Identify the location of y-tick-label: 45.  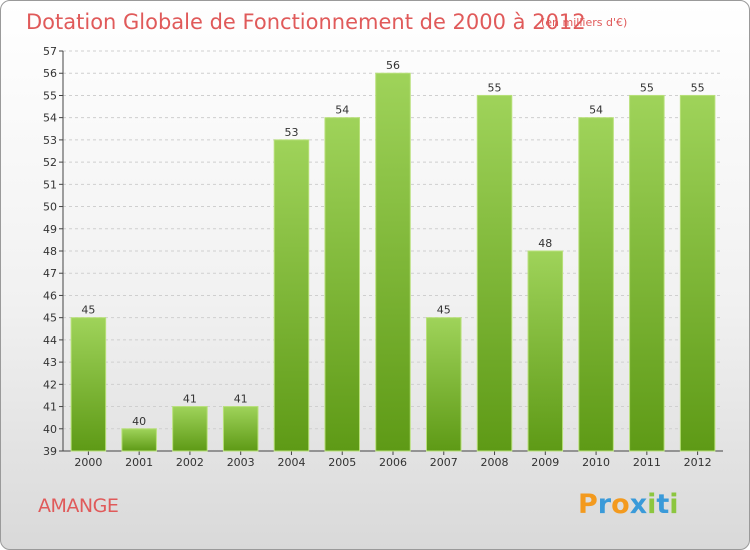
(50, 318).